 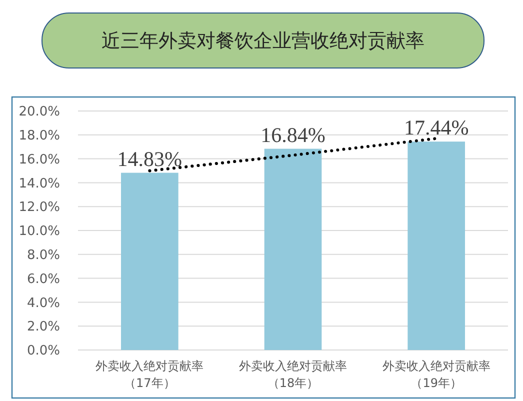 I want to click on y-tick-label: 2.0%, so click(x=43, y=327).